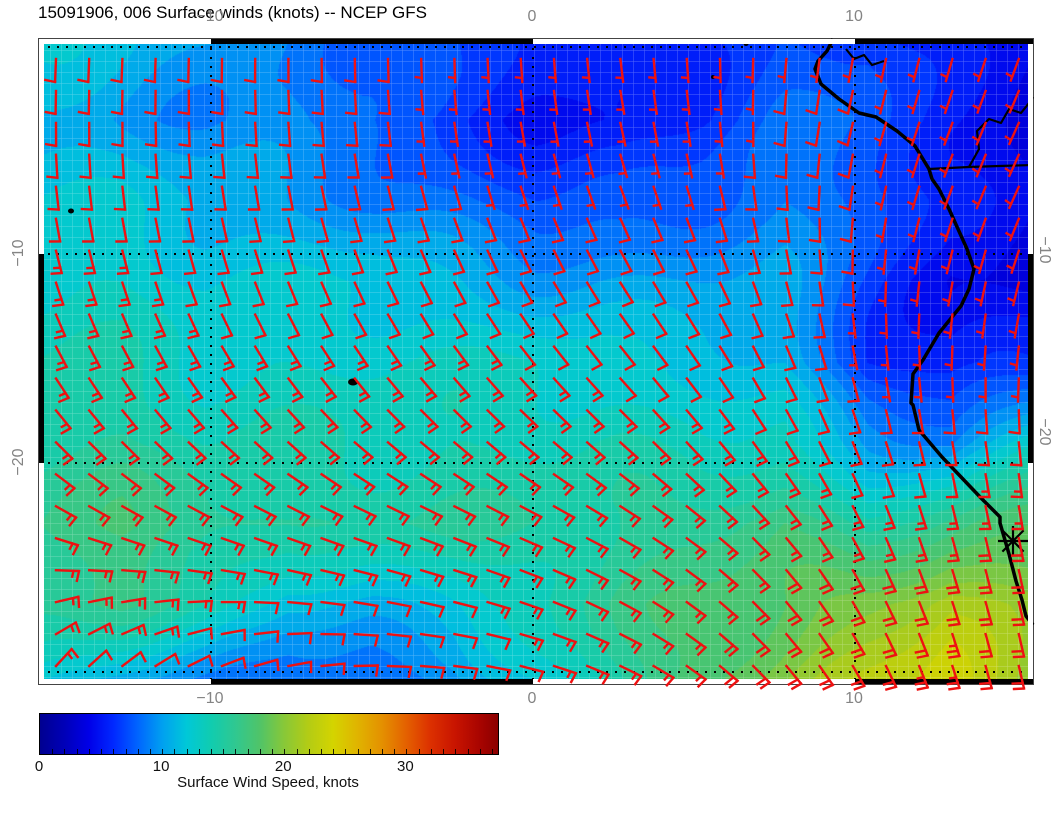 This screenshot has width=1056, height=816. What do you see at coordinates (532, 698) in the screenshot?
I see `bottom-axis-label: 0` at bounding box center [532, 698].